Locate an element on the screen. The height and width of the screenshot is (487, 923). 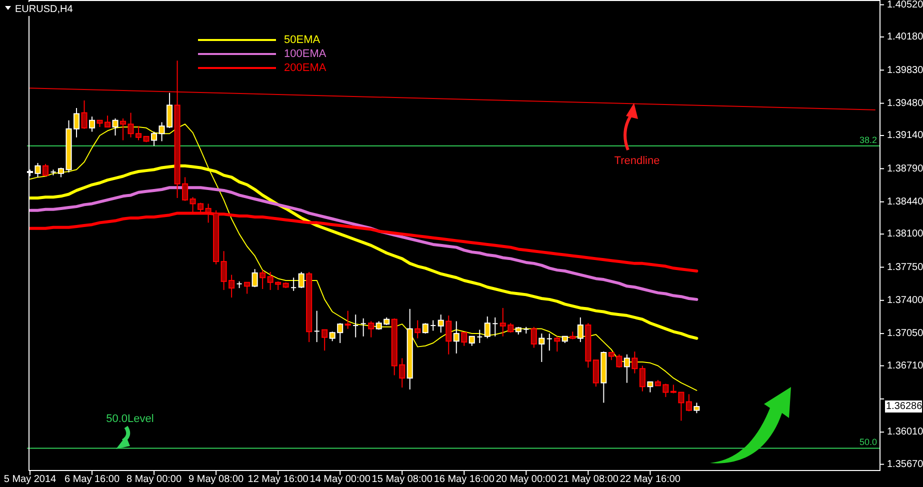
text: 200EMA is located at coordinates (305, 68).